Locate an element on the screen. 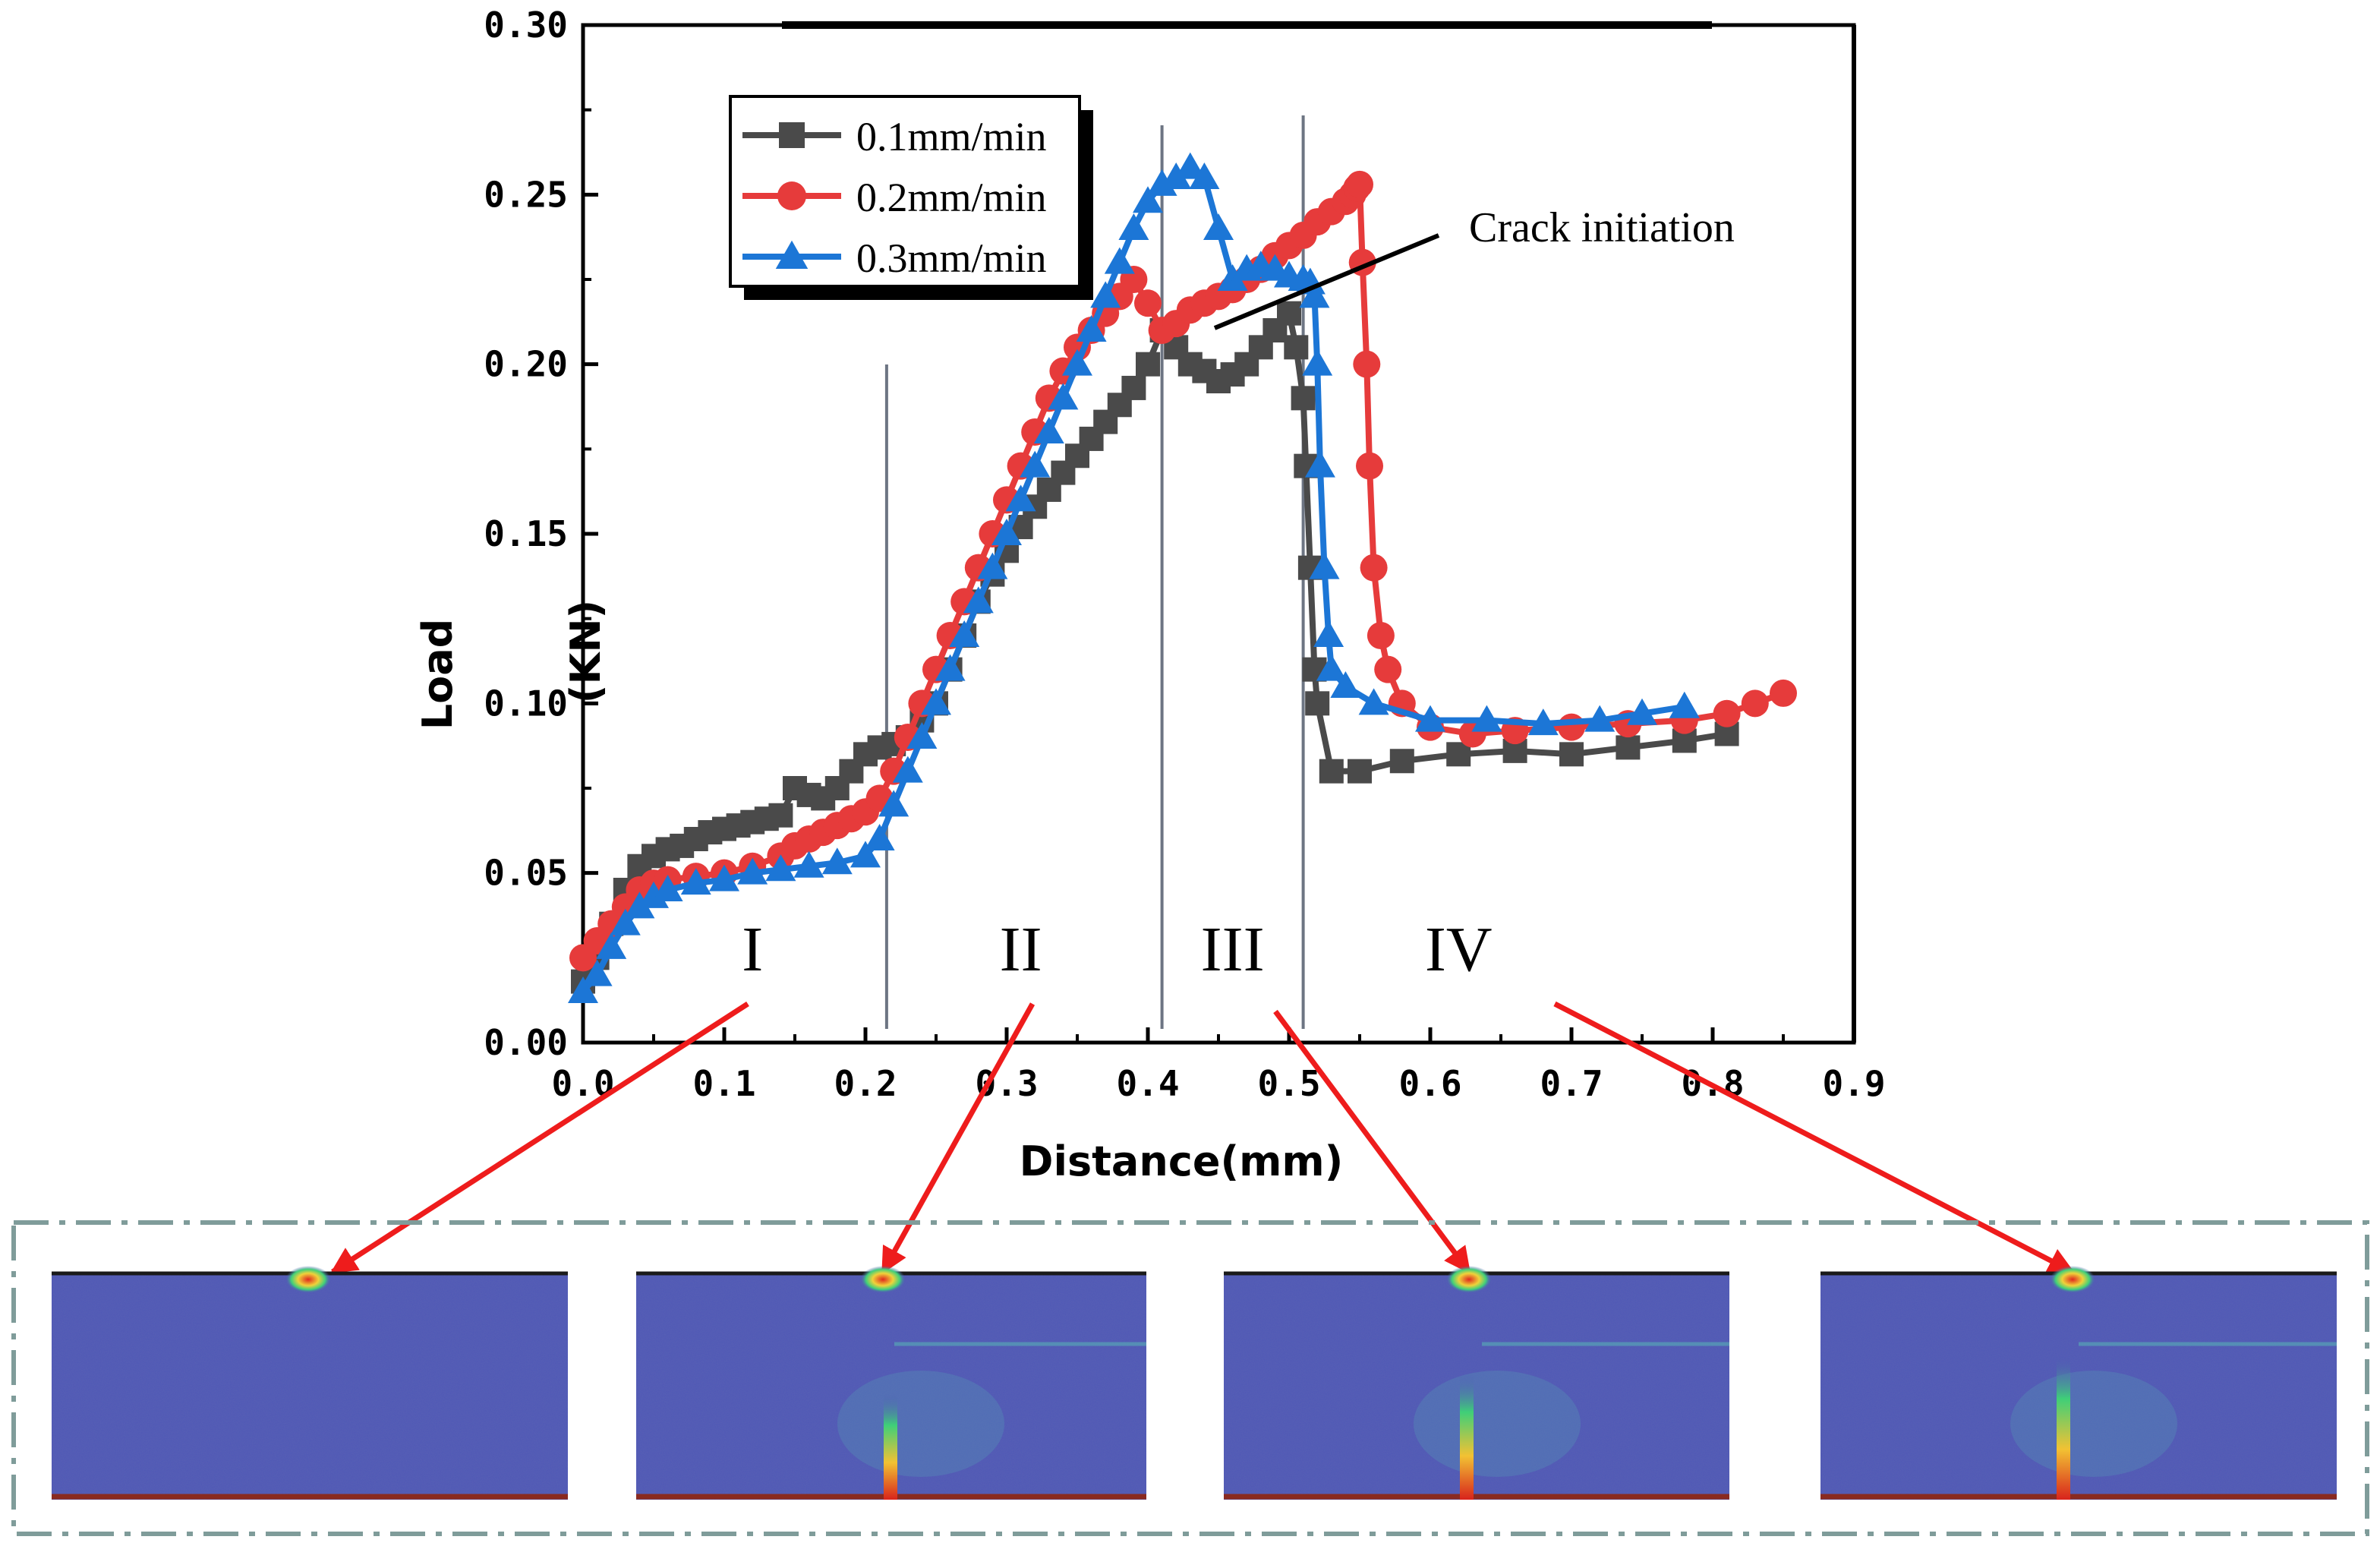 The width and height of the screenshot is (2380, 1546). y-tick-label-1: 0.05 is located at coordinates (526, 873).